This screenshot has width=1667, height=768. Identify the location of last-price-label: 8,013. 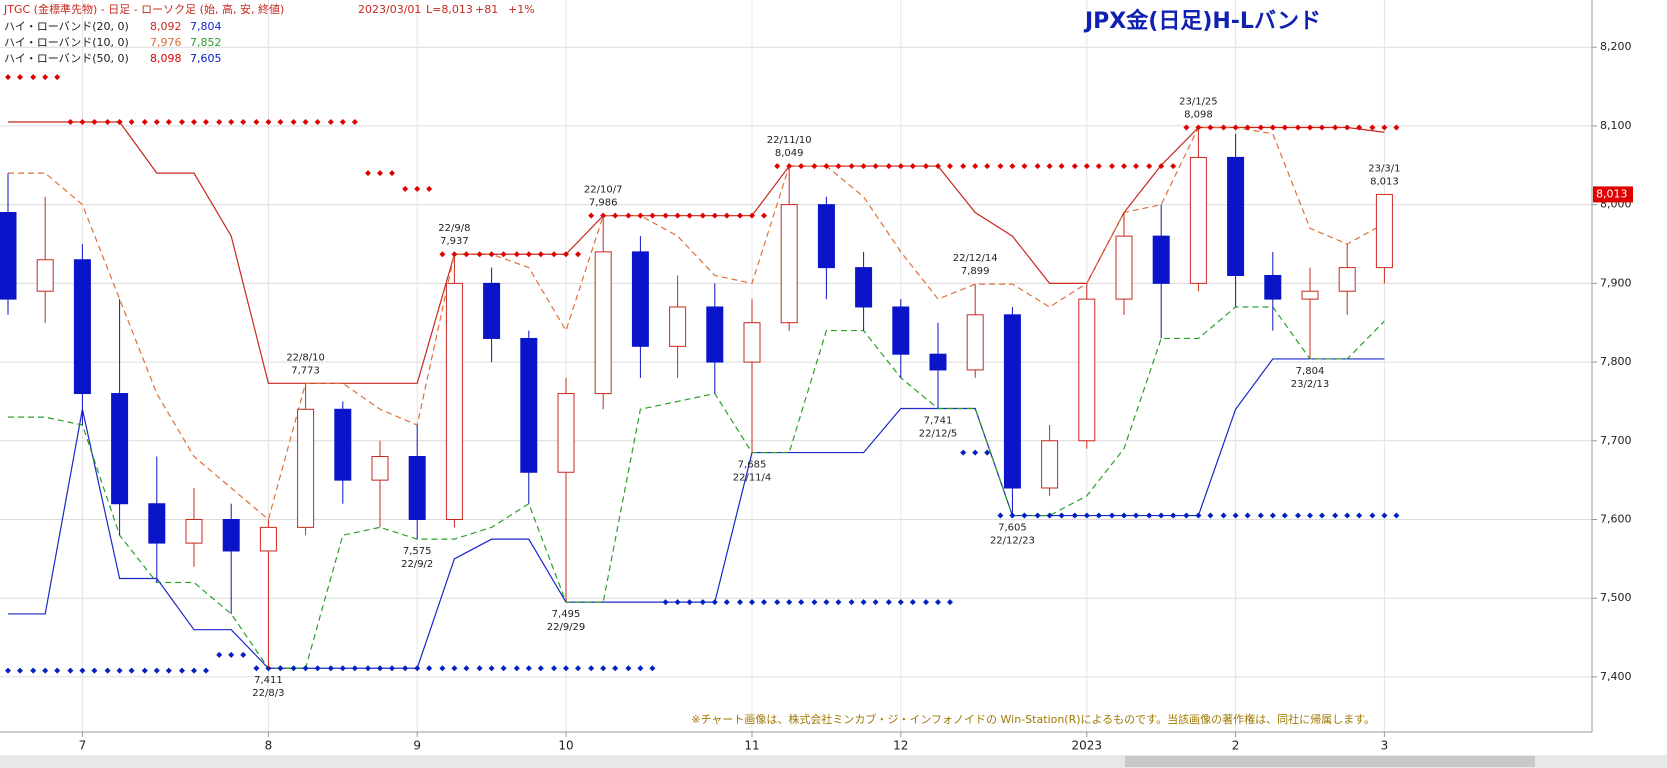
(1612, 193).